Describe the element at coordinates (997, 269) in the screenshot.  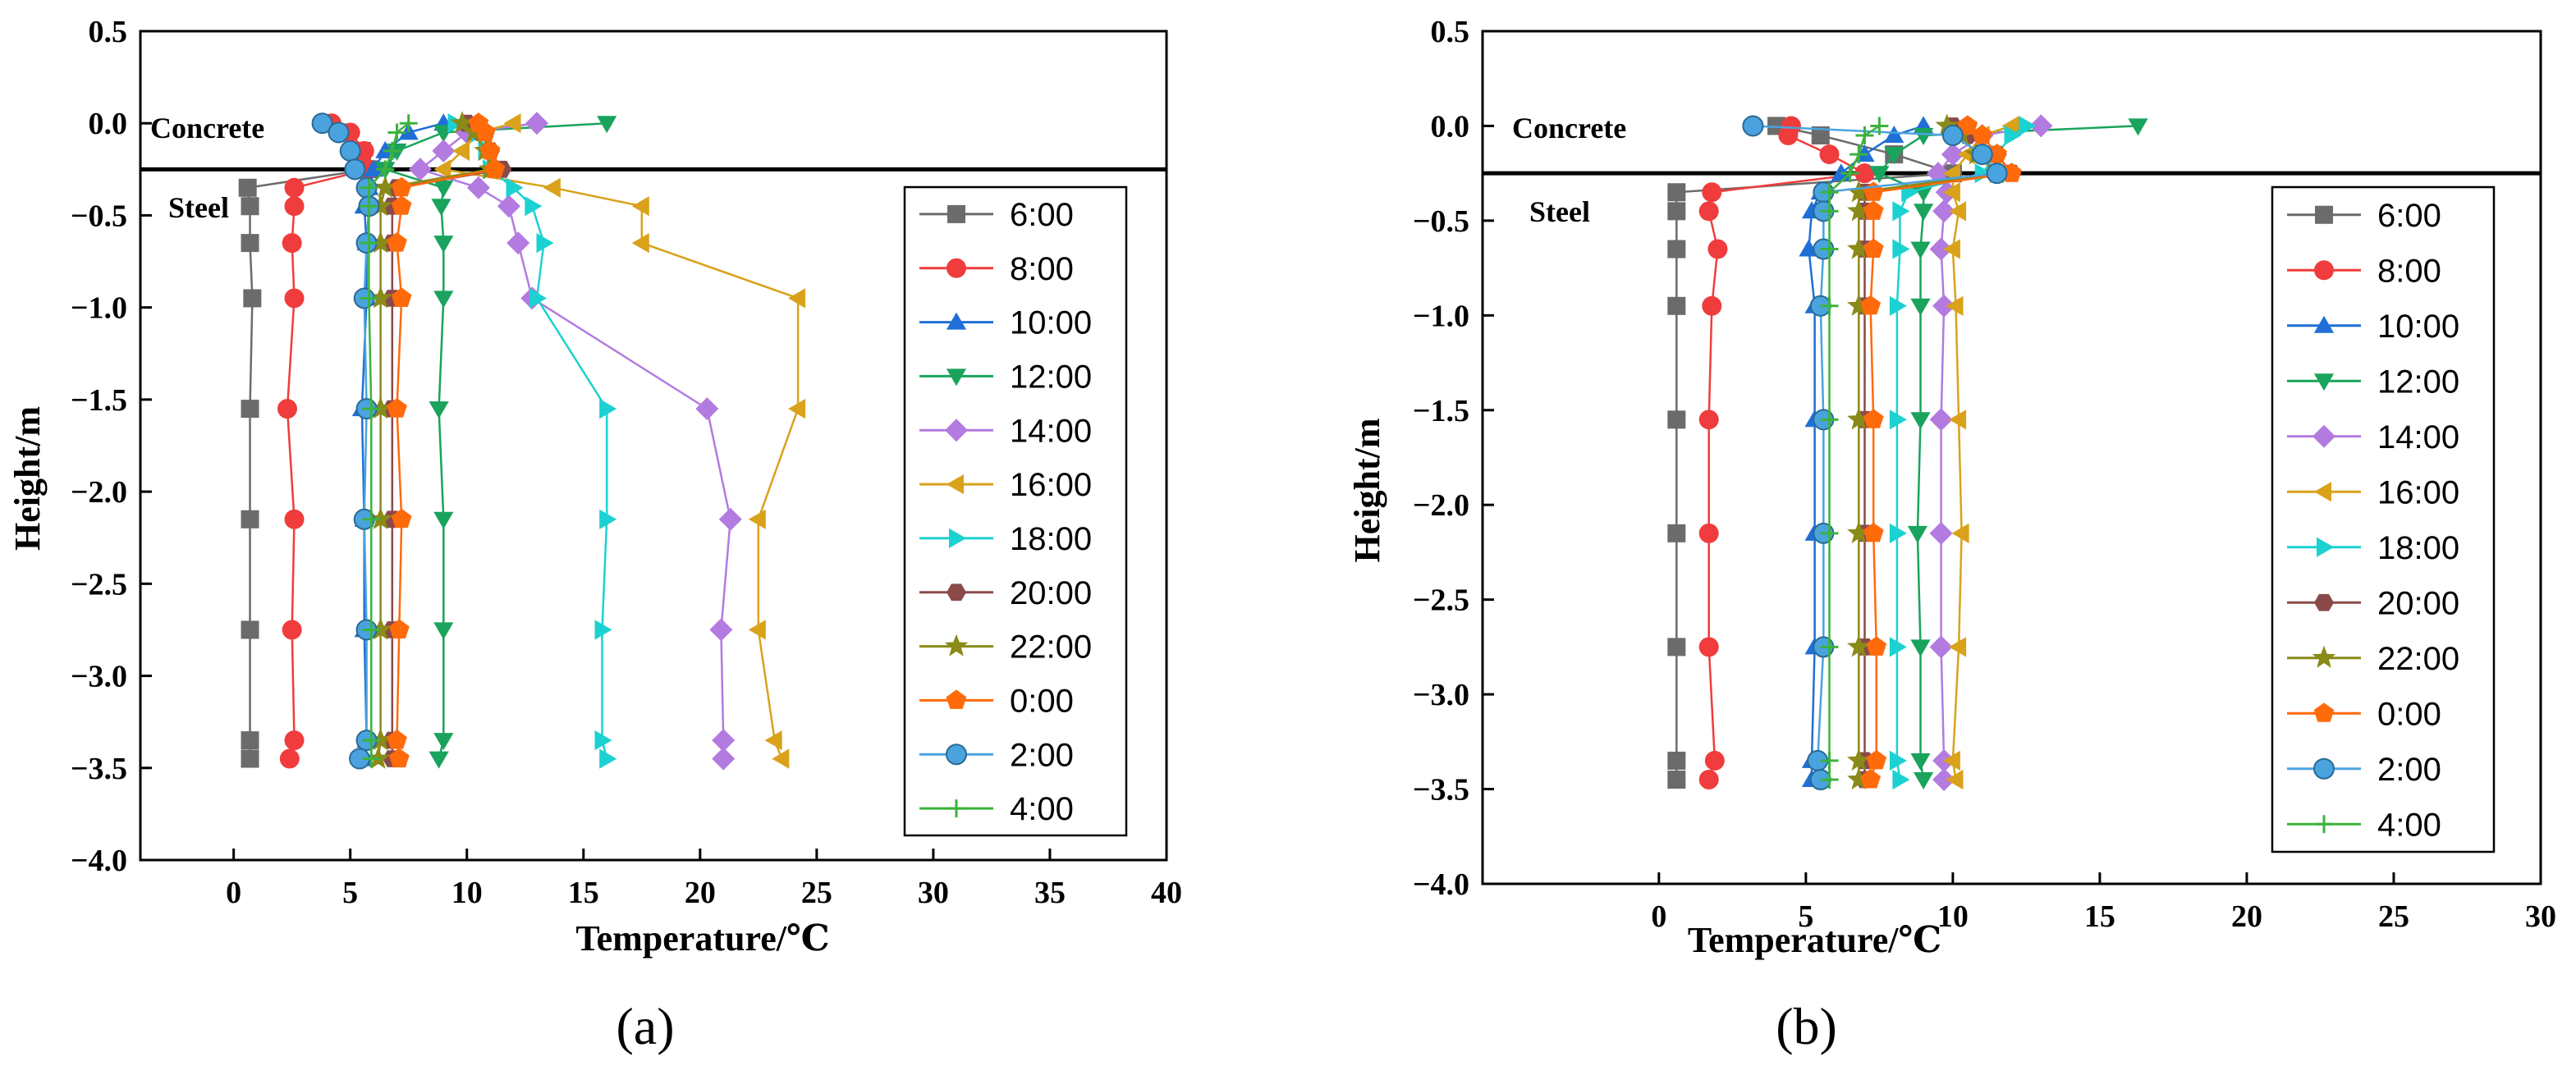
I see `legend-item: 8:00` at that location.